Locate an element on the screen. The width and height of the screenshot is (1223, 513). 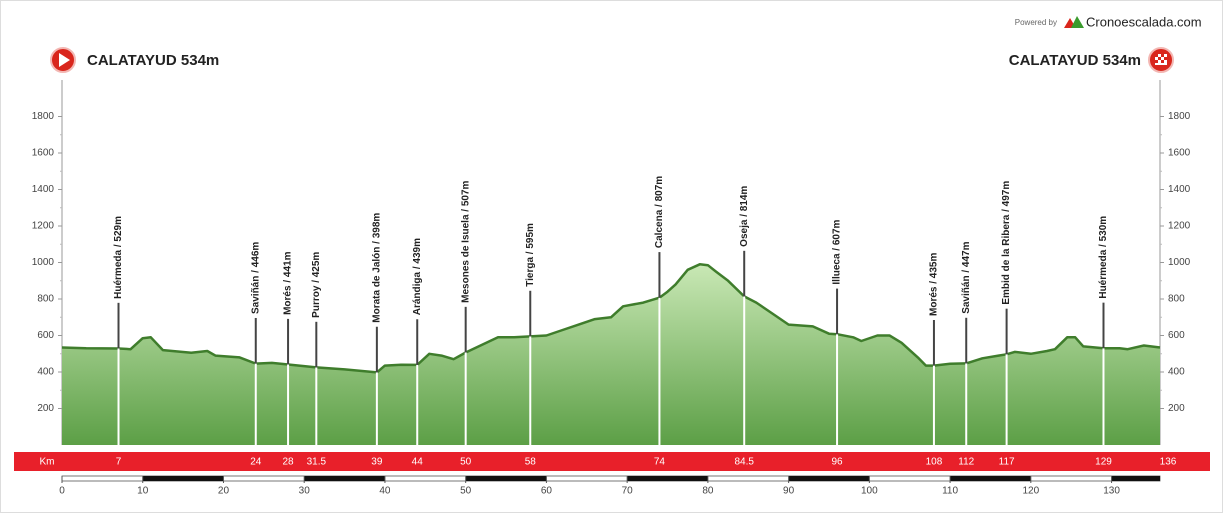
x-tick-label: 40 is located at coordinates (385, 491).